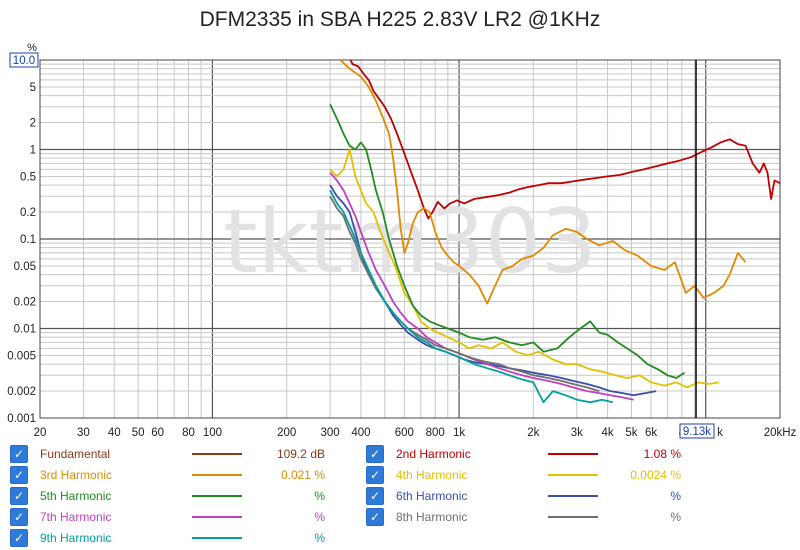  What do you see at coordinates (114, 433) in the screenshot?
I see `x-tick-label: 40` at bounding box center [114, 433].